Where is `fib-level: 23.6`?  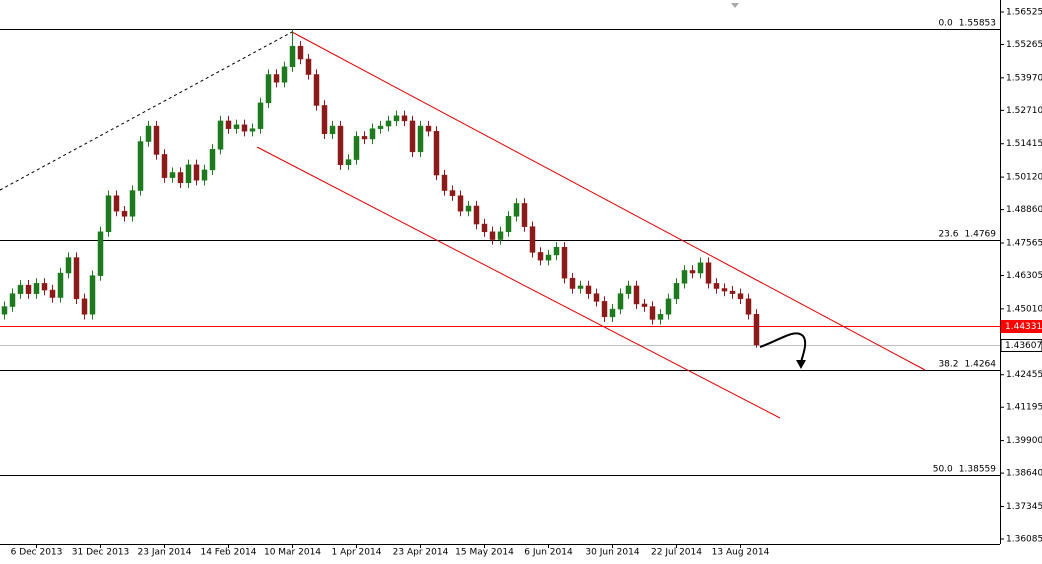 fib-level: 23.6 is located at coordinates (948, 234).